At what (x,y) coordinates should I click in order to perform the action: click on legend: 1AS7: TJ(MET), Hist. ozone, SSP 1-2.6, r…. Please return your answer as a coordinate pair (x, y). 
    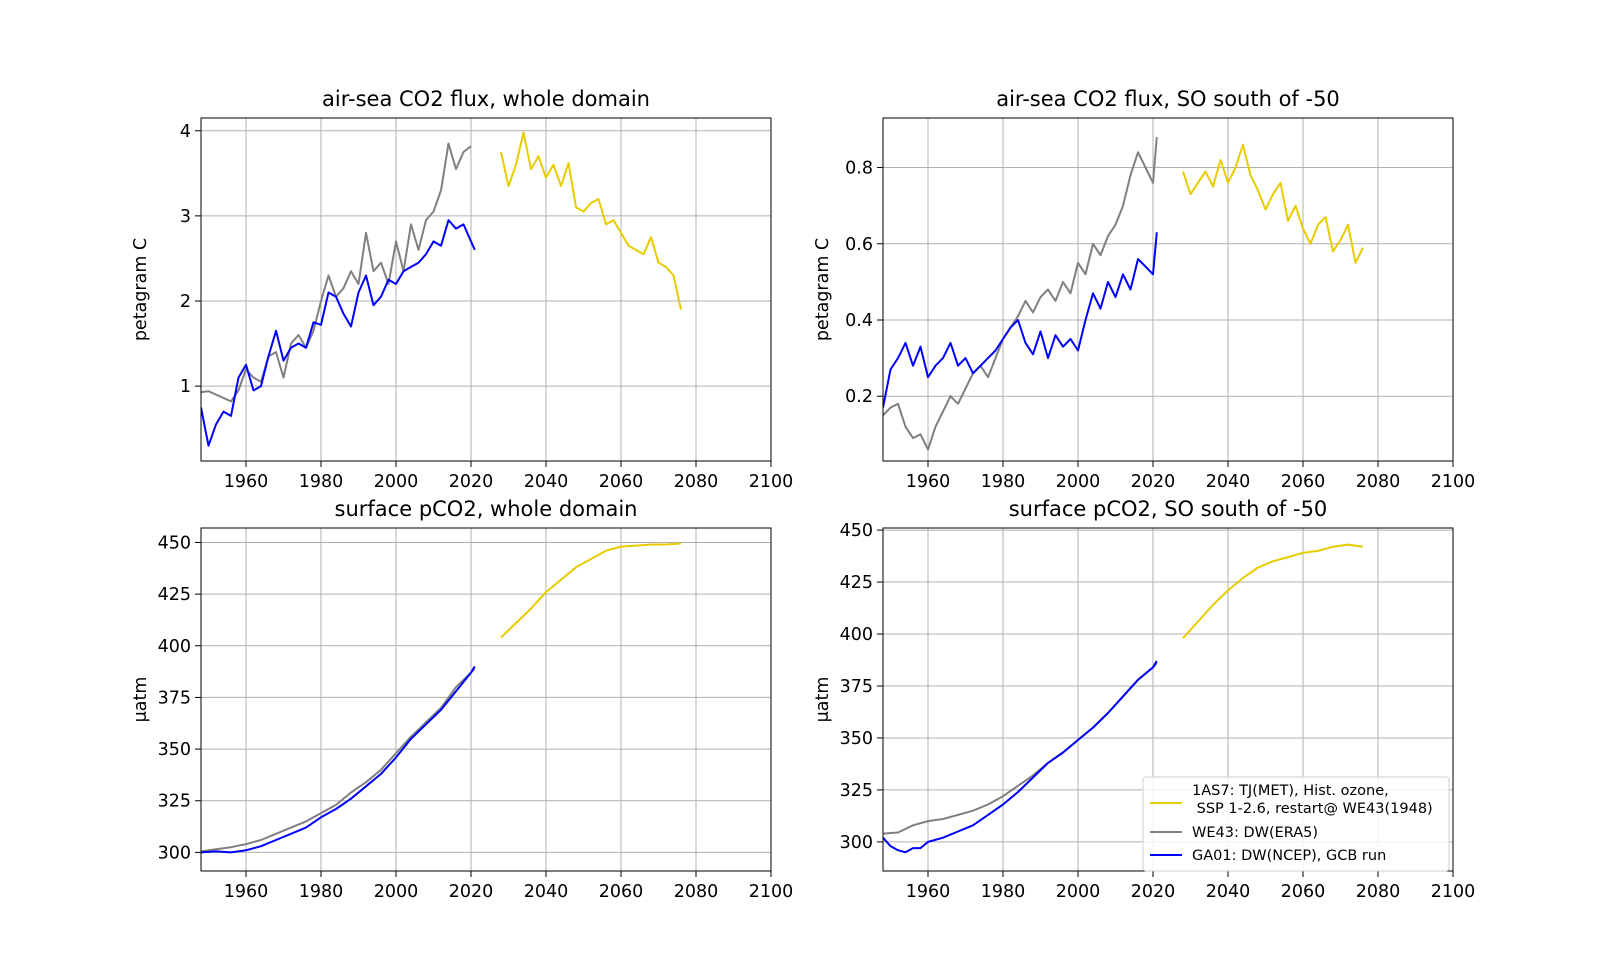
    Looking at the image, I should click on (1296, 824).